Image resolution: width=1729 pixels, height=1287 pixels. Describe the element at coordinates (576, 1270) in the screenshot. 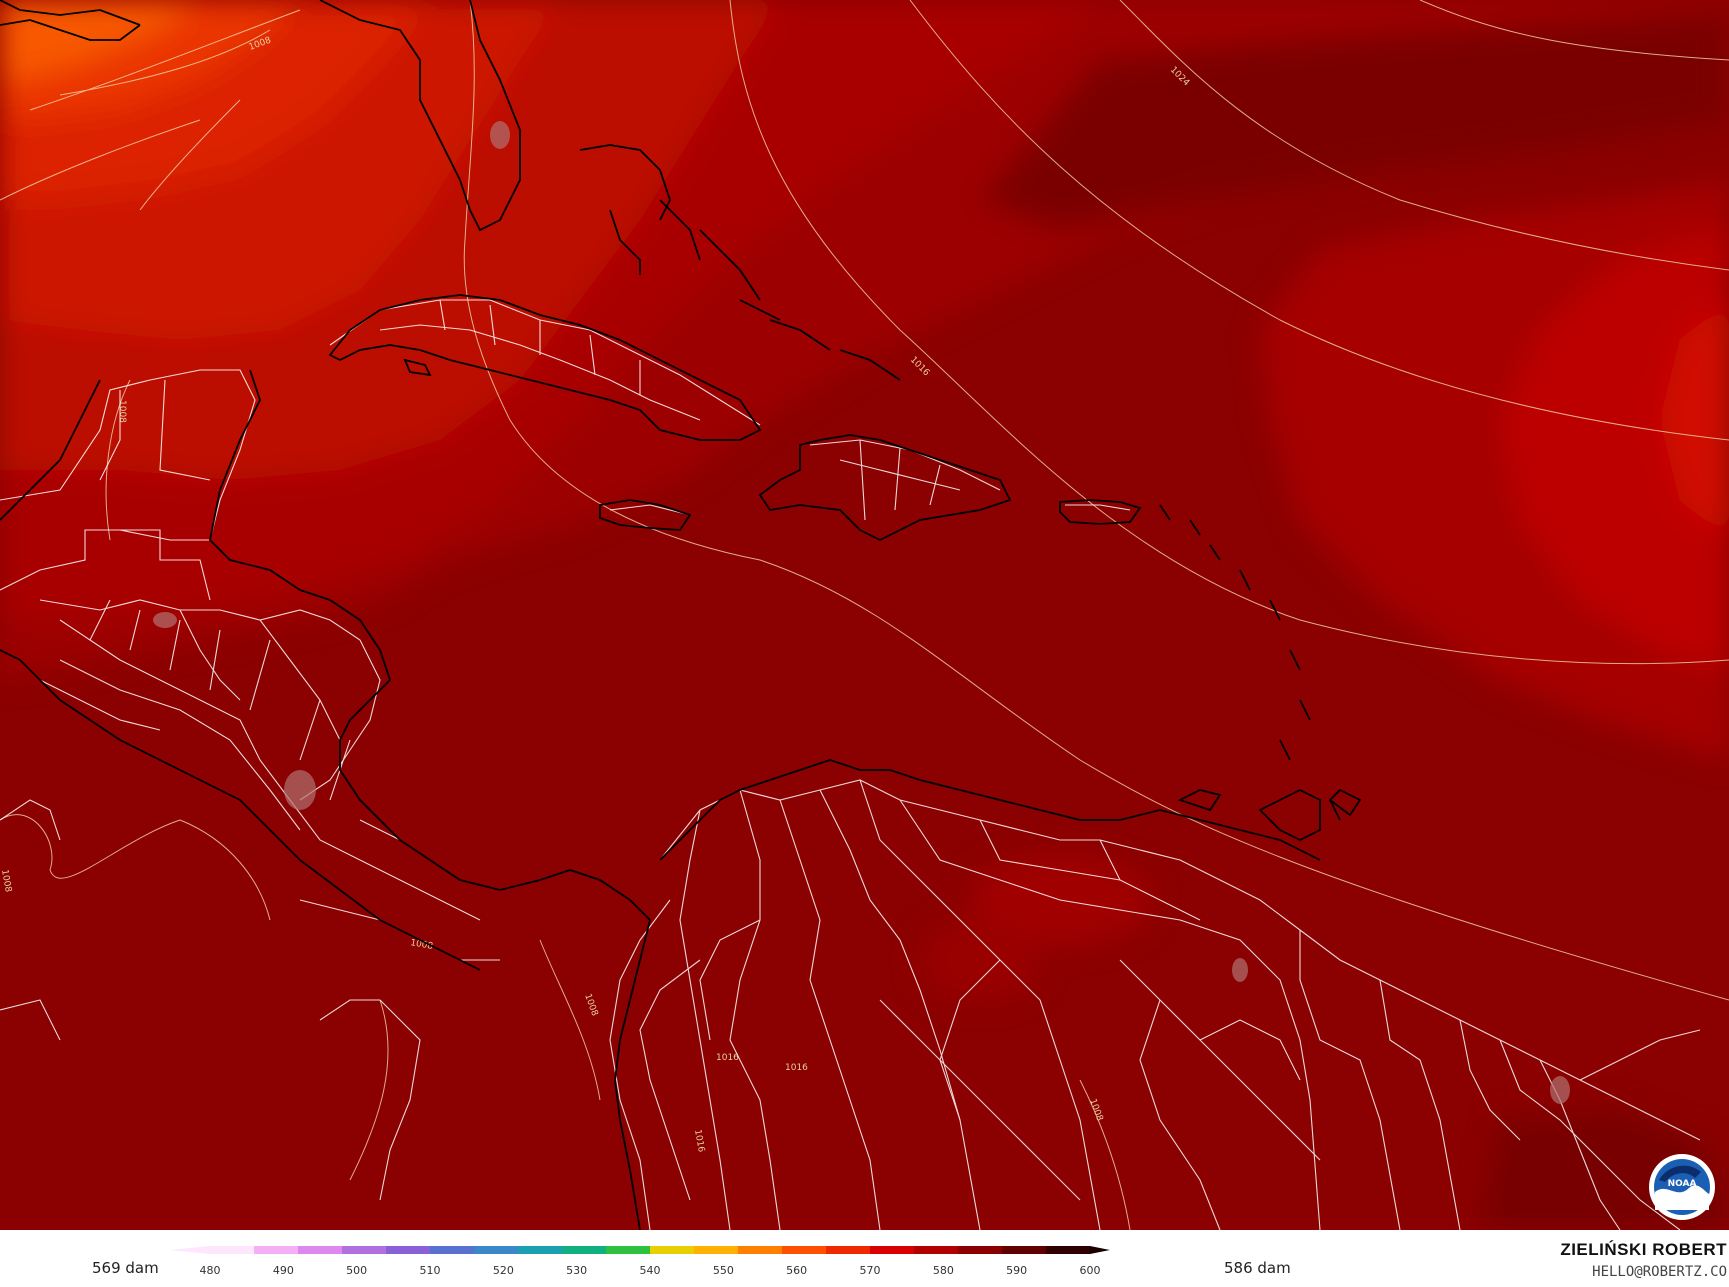

I see `colorbar-tick-label: 530` at that location.